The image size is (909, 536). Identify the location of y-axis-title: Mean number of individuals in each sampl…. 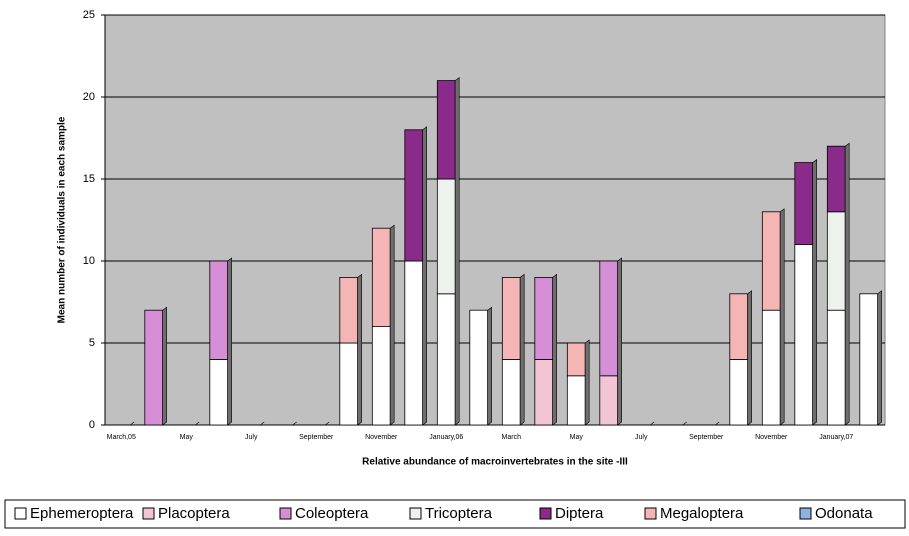
(62, 219).